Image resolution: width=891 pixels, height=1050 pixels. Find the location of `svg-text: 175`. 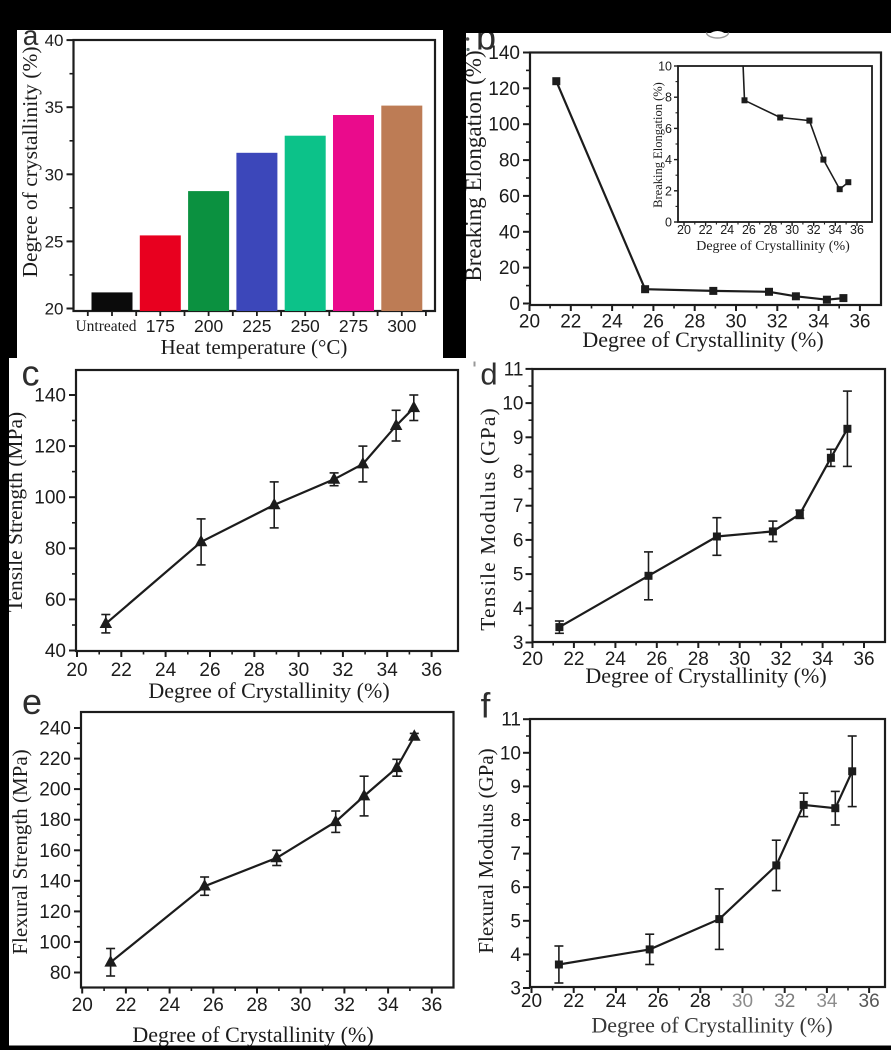

svg-text: 175 is located at coordinates (160, 326).